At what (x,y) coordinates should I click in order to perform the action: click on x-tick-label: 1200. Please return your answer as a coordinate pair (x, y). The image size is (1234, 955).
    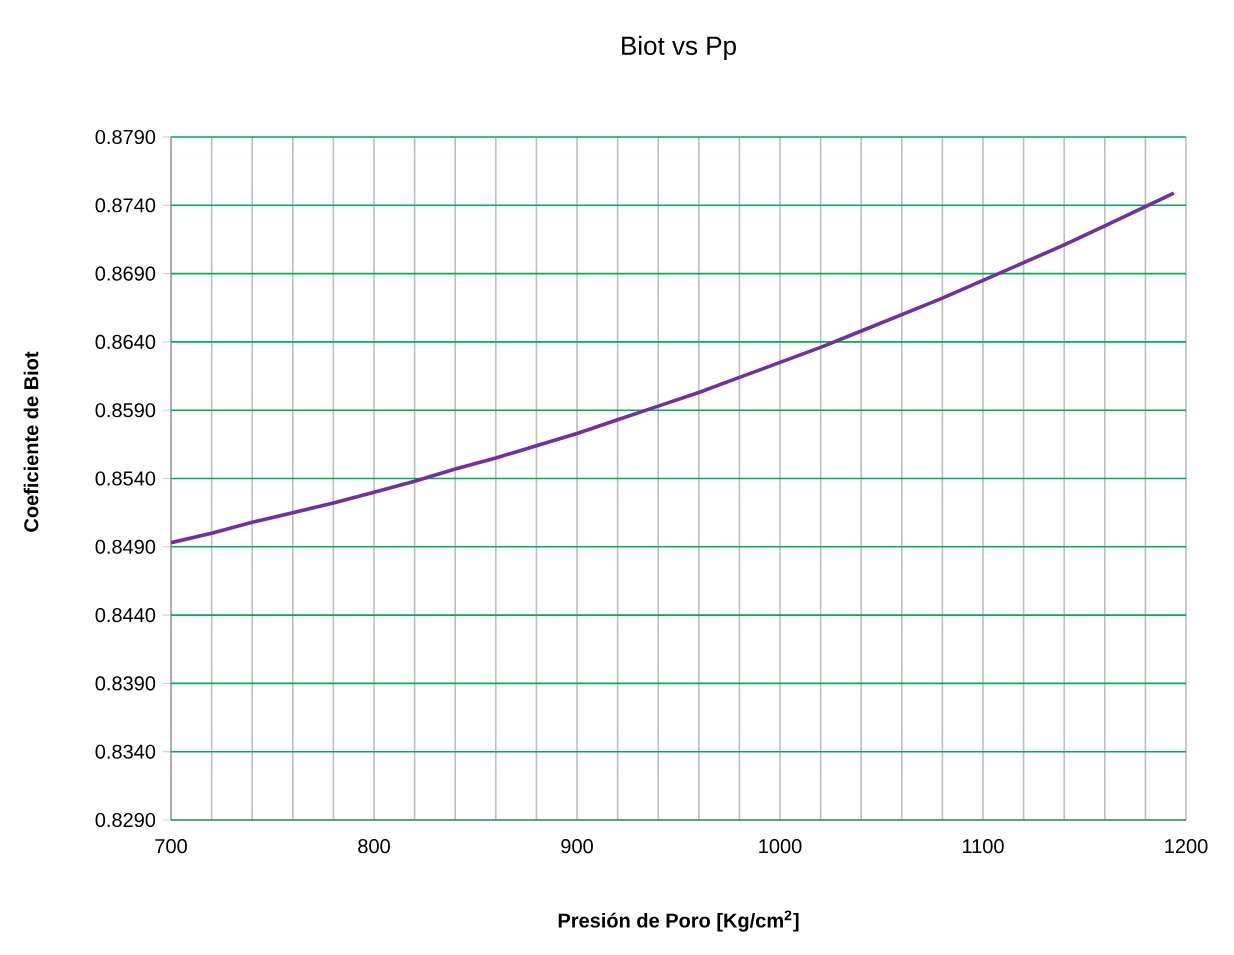
    Looking at the image, I should click on (1186, 846).